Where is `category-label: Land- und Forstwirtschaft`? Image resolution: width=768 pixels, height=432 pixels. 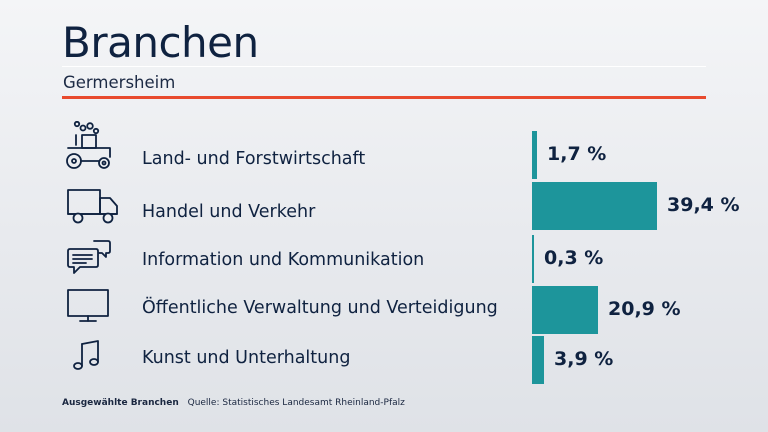
category-label: Land- und Forstwirtschaft is located at coordinates (254, 159).